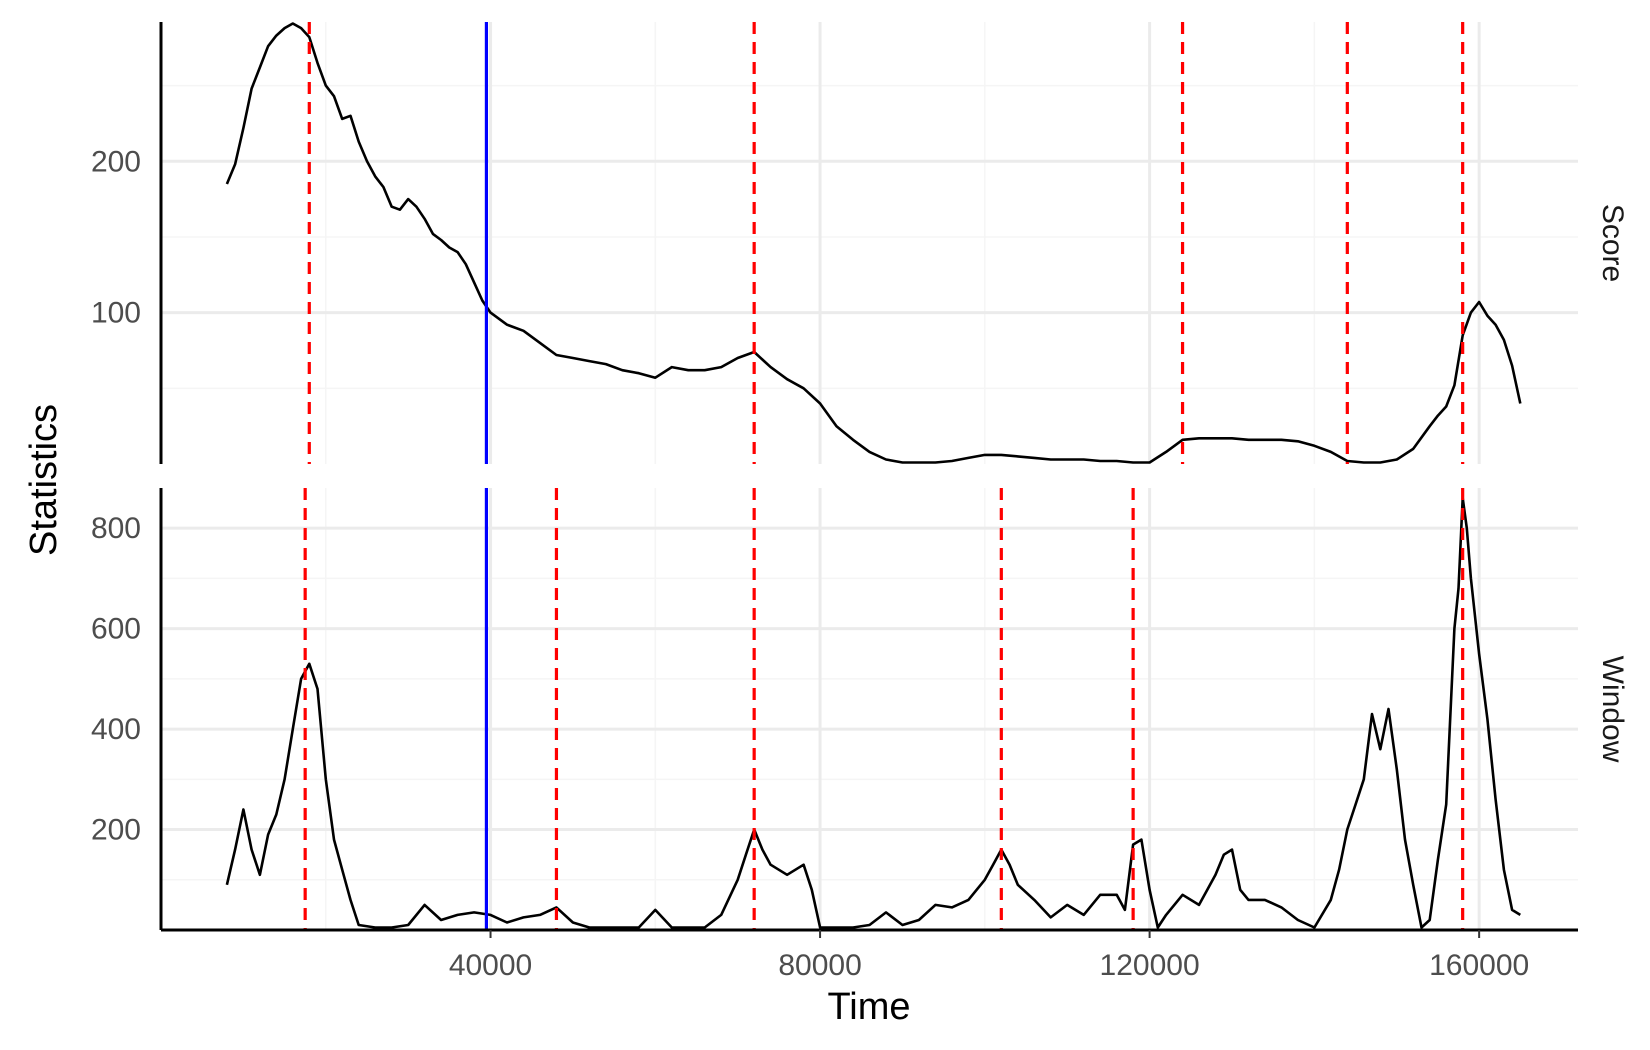 This screenshot has width=1650, height=1050. What do you see at coordinates (1612, 709) in the screenshot?
I see `strip-label: Window` at bounding box center [1612, 709].